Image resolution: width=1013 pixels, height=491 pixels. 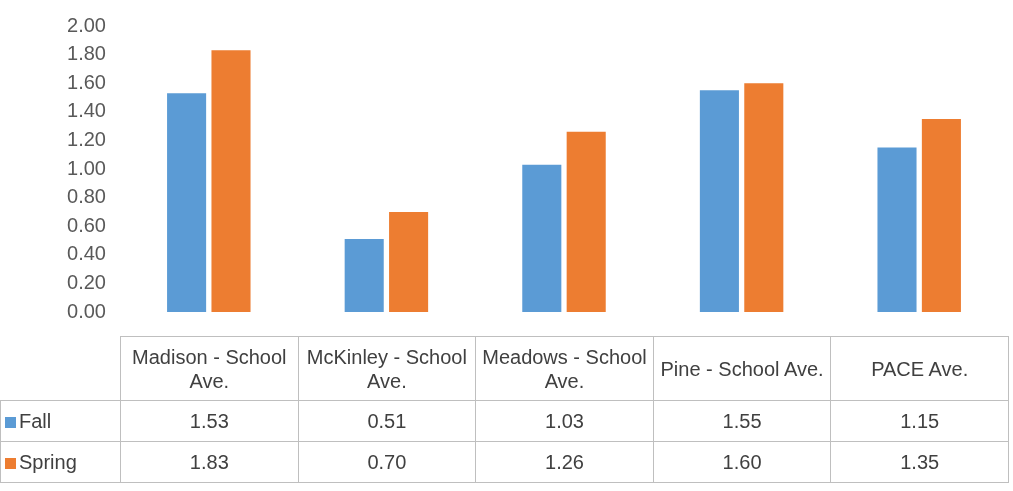 What do you see at coordinates (86, 196) in the screenshot?
I see `y-tick-label: 0.80` at bounding box center [86, 196].